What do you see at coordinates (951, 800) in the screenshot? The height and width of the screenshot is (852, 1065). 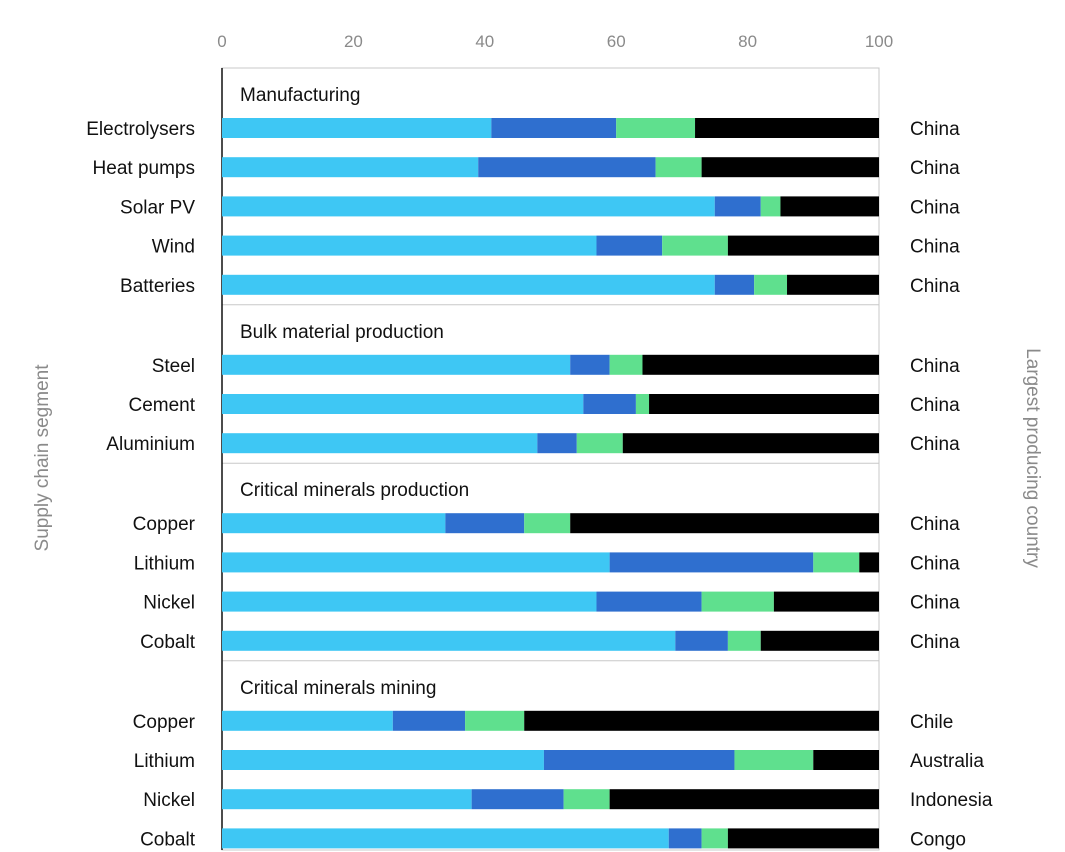 I see `country-label: Indonesia` at bounding box center [951, 800].